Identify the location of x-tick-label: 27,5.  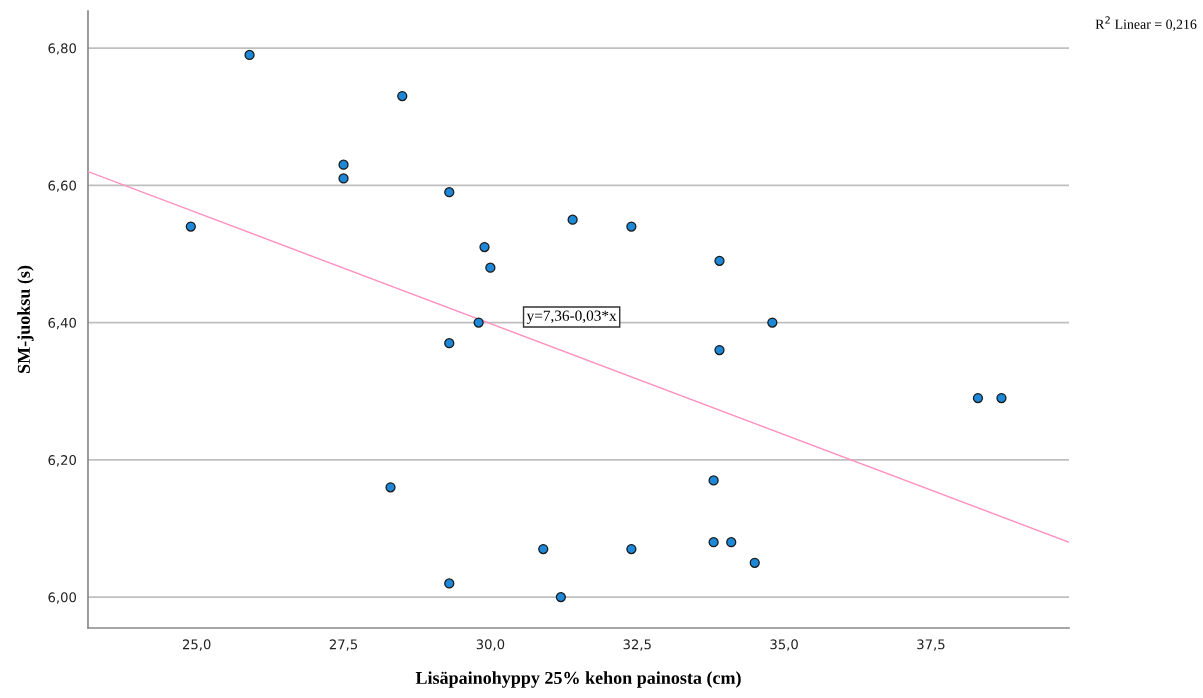
(343, 645).